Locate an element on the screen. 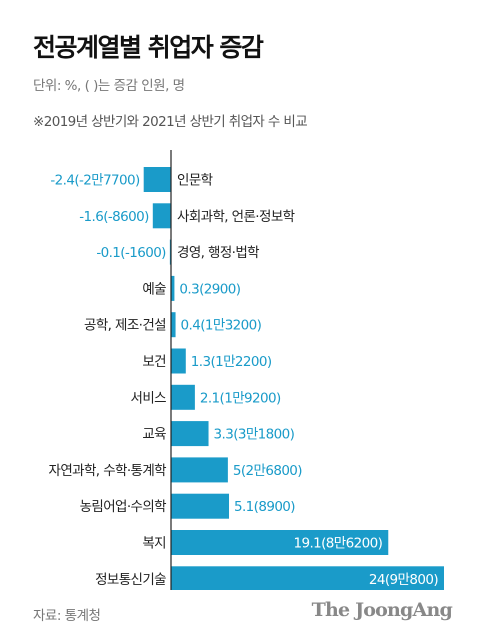 The height and width of the screenshot is (643, 480). value-label: -1.6(-8600) is located at coordinates (114, 217).